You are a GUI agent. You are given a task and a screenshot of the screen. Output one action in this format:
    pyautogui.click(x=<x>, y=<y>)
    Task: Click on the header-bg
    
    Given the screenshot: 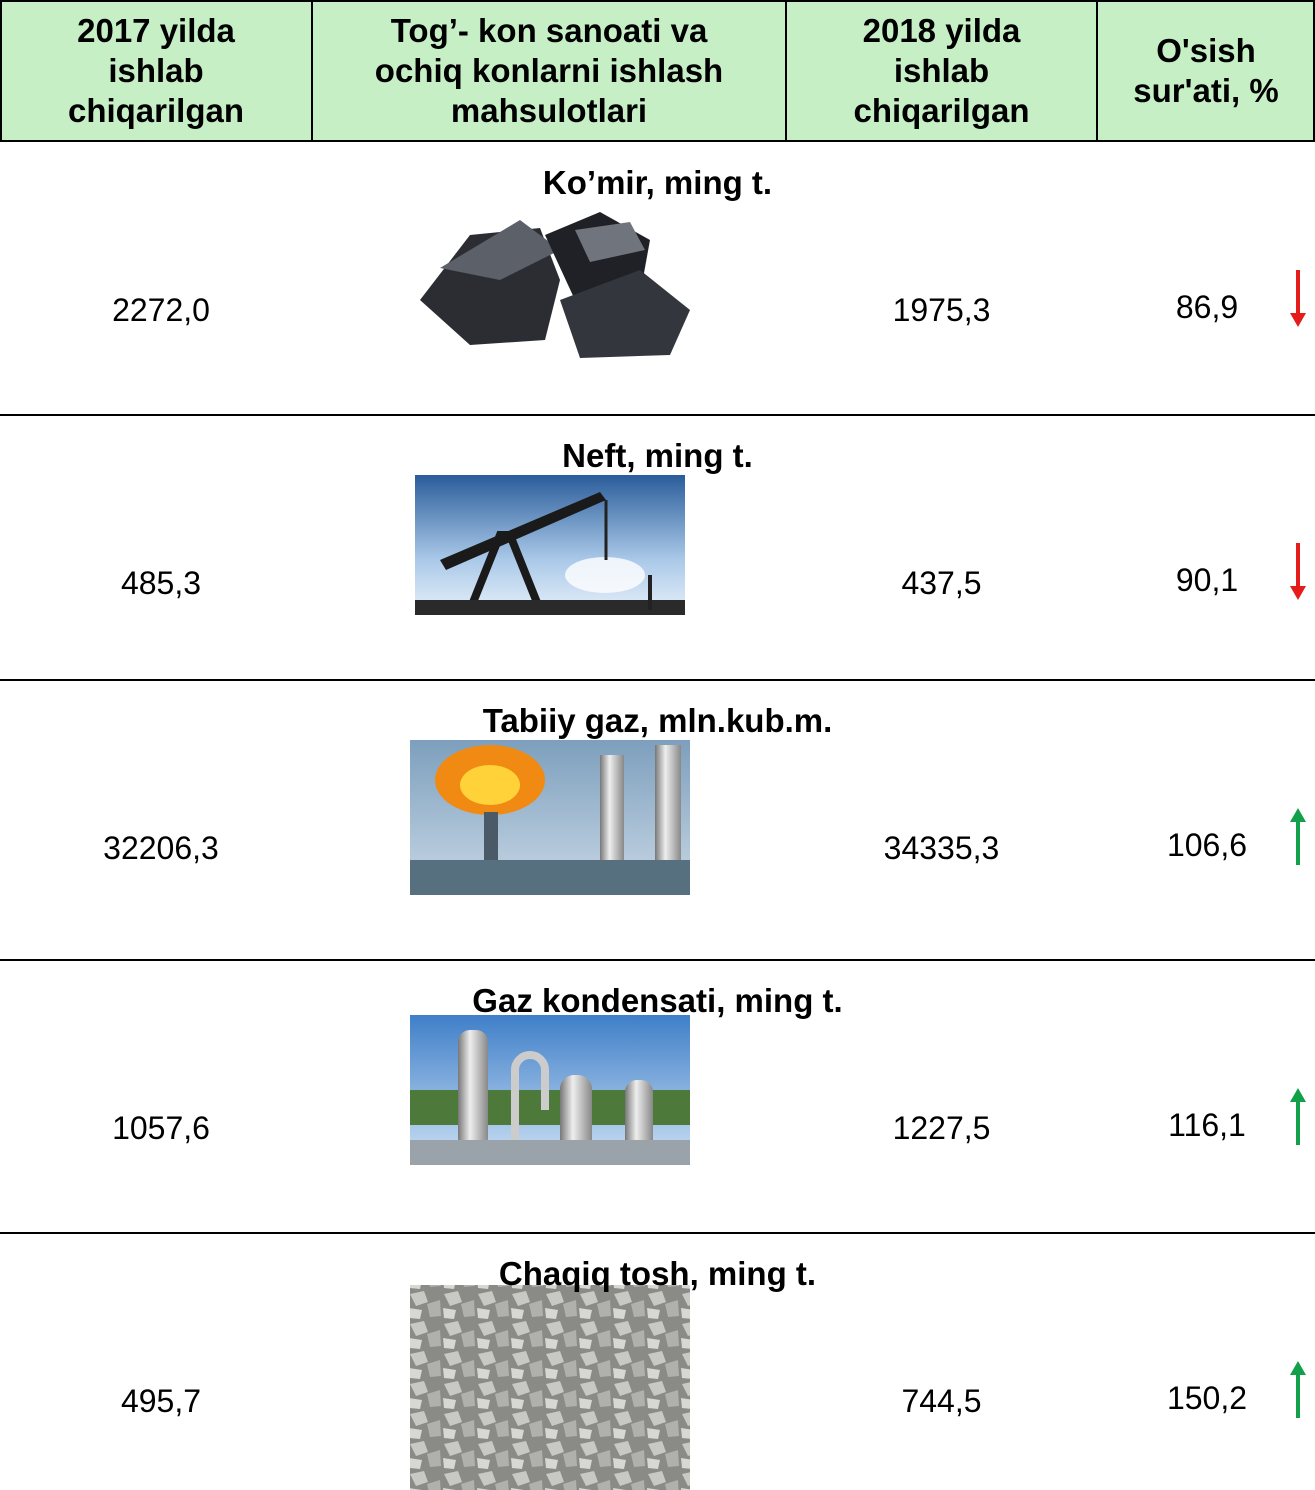 What is the action you would take?
    pyautogui.click(x=657, y=71)
    